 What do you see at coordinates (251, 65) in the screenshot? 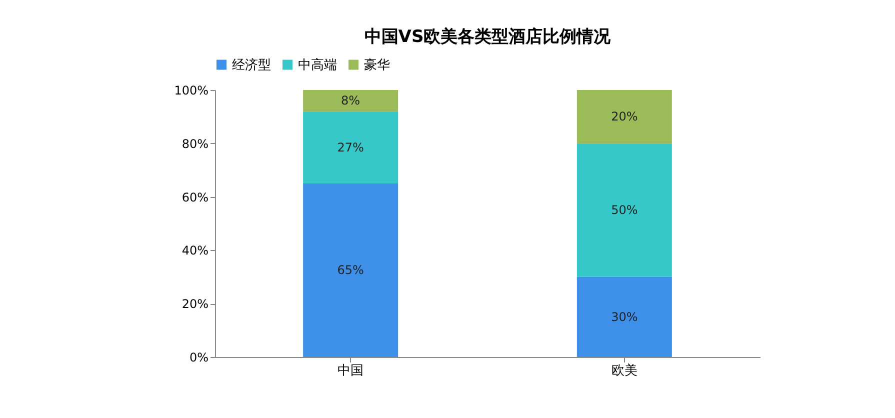
I see `legend-label: 经济型` at bounding box center [251, 65].